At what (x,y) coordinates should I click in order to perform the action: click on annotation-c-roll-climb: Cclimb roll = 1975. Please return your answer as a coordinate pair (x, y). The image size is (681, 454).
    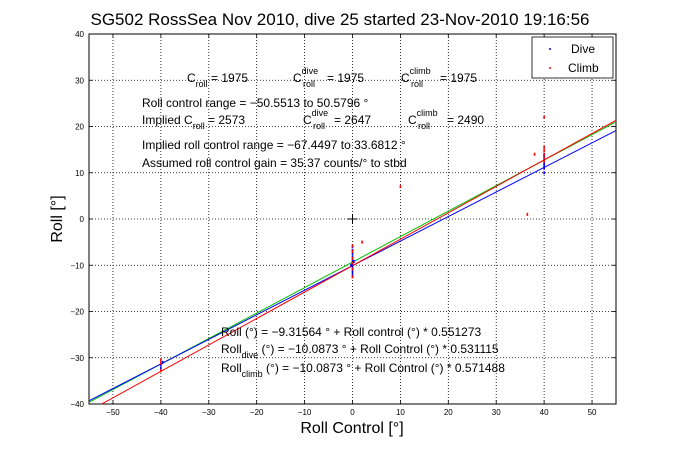
    Looking at the image, I should click on (439, 77).